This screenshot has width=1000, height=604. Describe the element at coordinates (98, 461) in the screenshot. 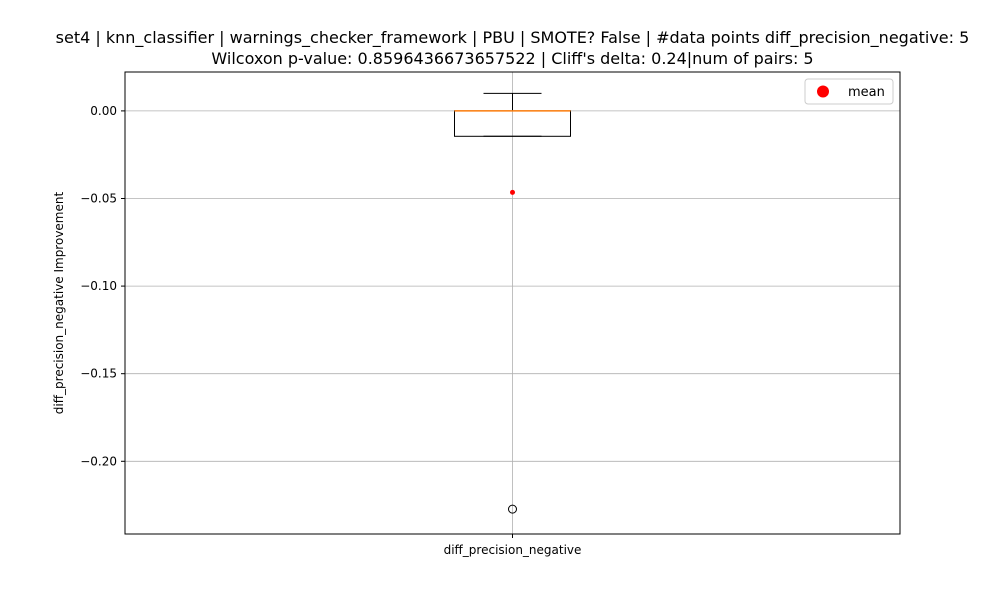

I see `y-tick-label: −0.20` at that location.